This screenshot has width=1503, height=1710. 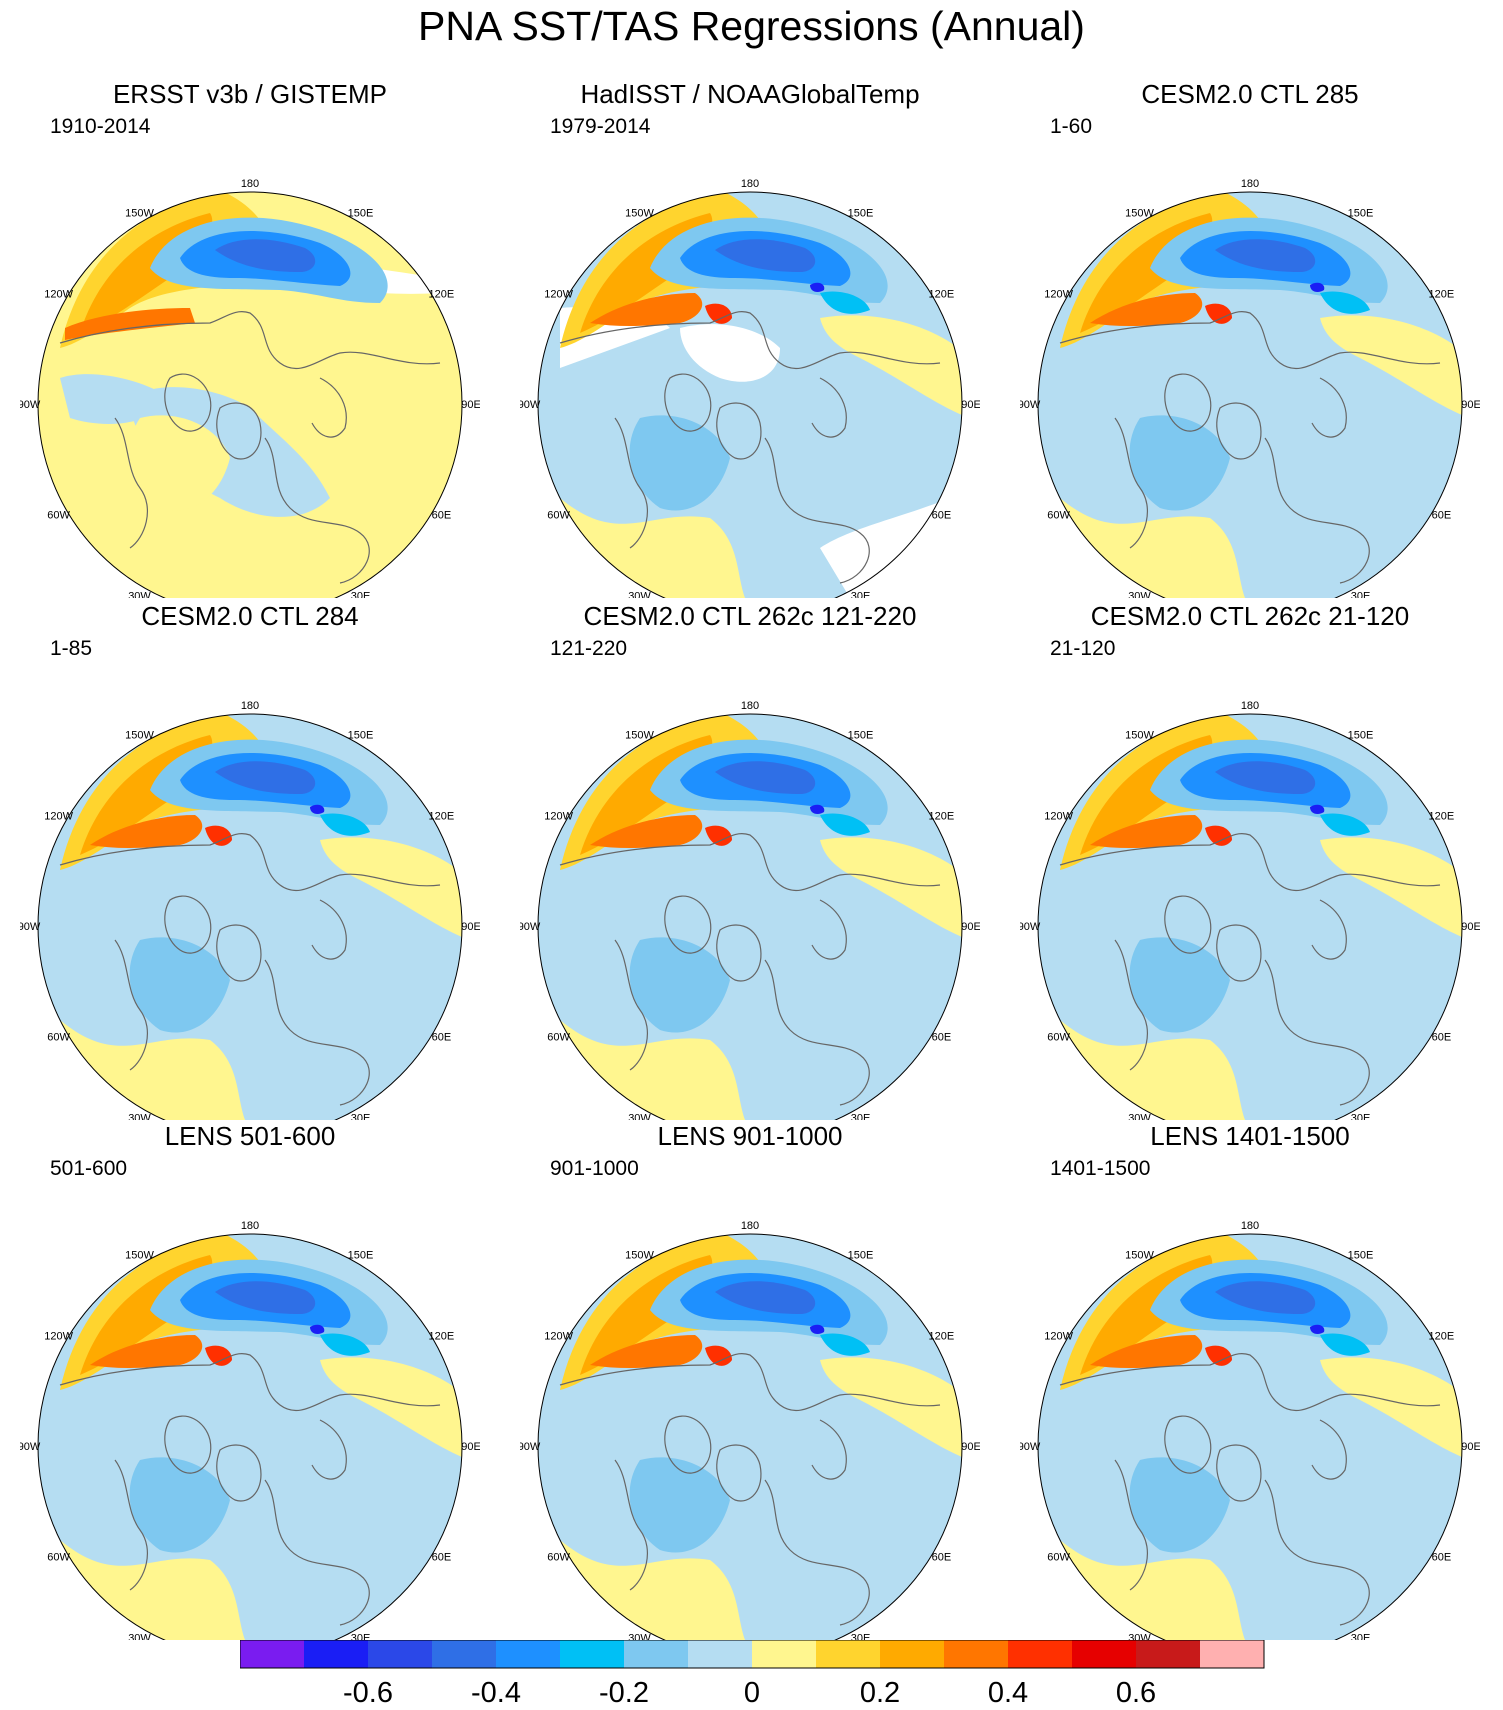 I want to click on longitude-label: 60E, so click(x=1442, y=516).